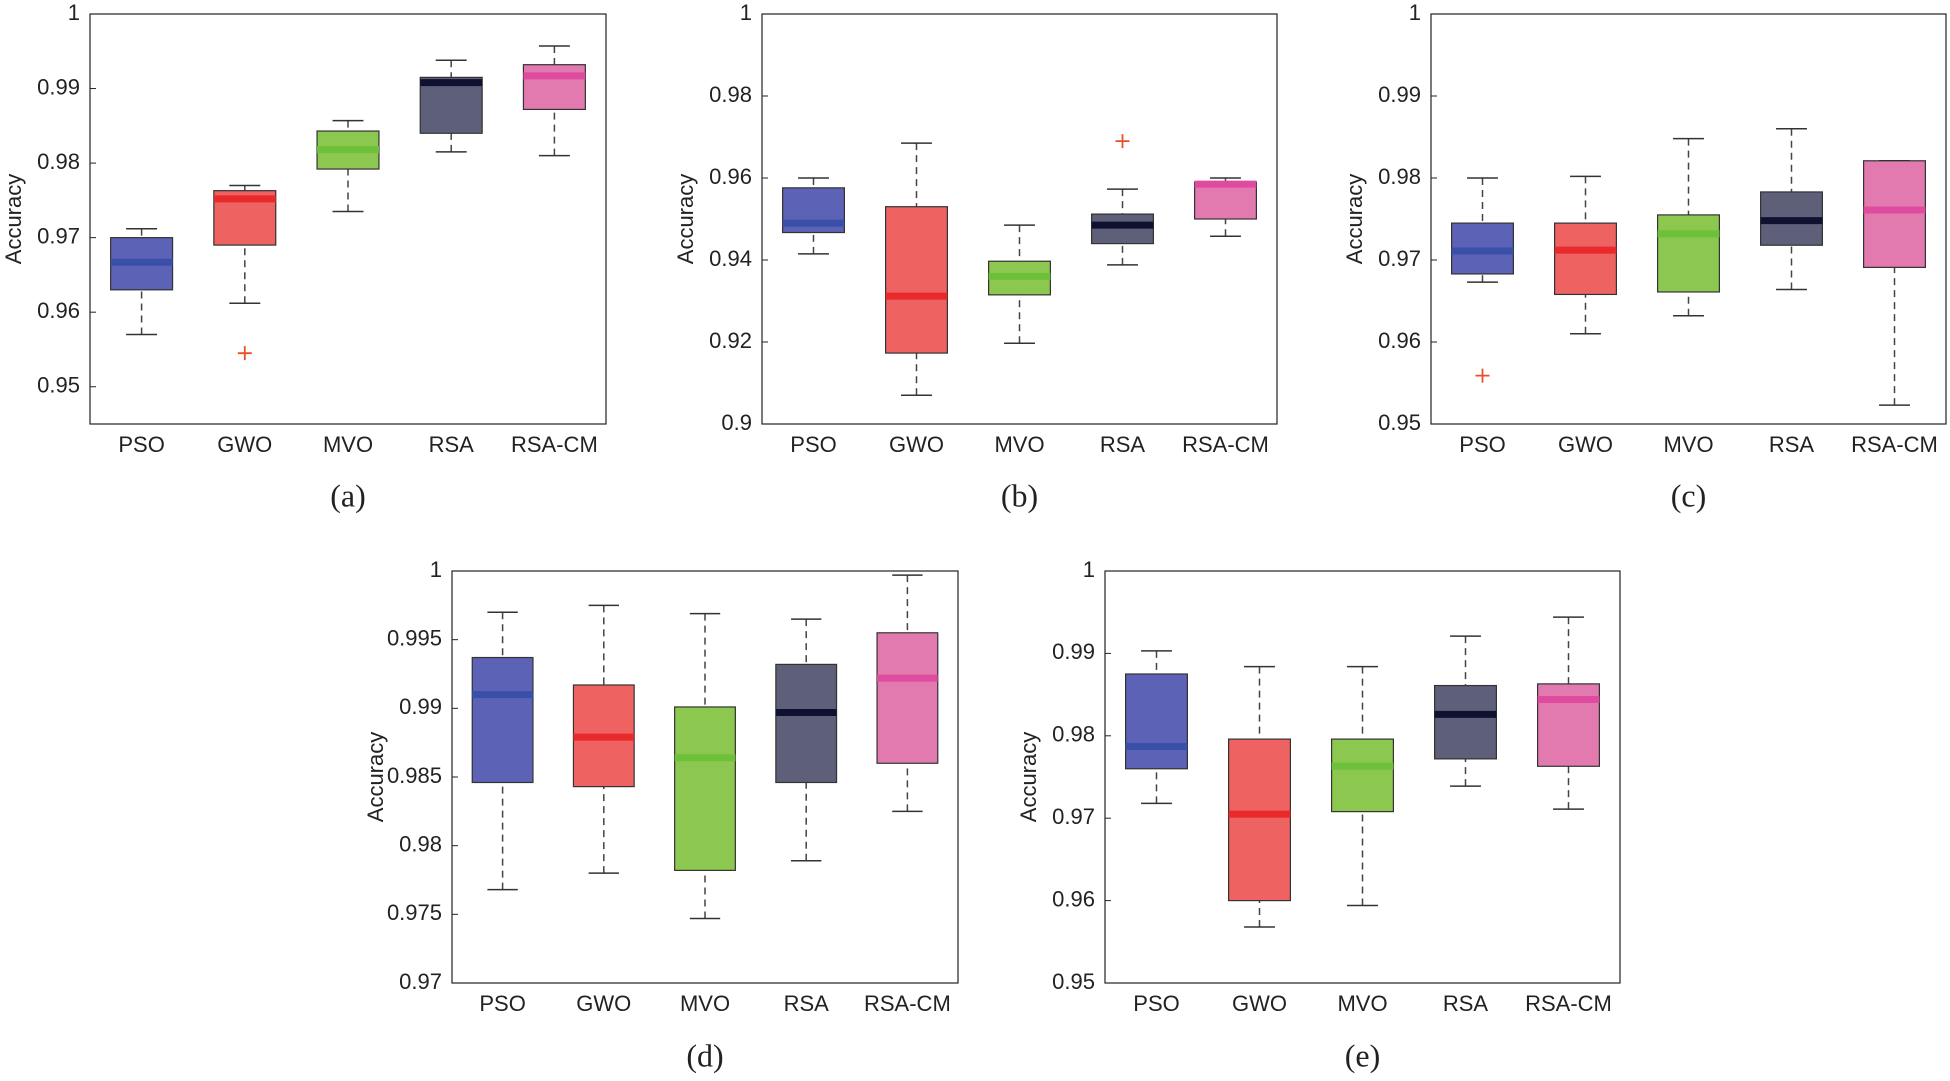  I want to click on caption: (e), so click(1363, 1055).